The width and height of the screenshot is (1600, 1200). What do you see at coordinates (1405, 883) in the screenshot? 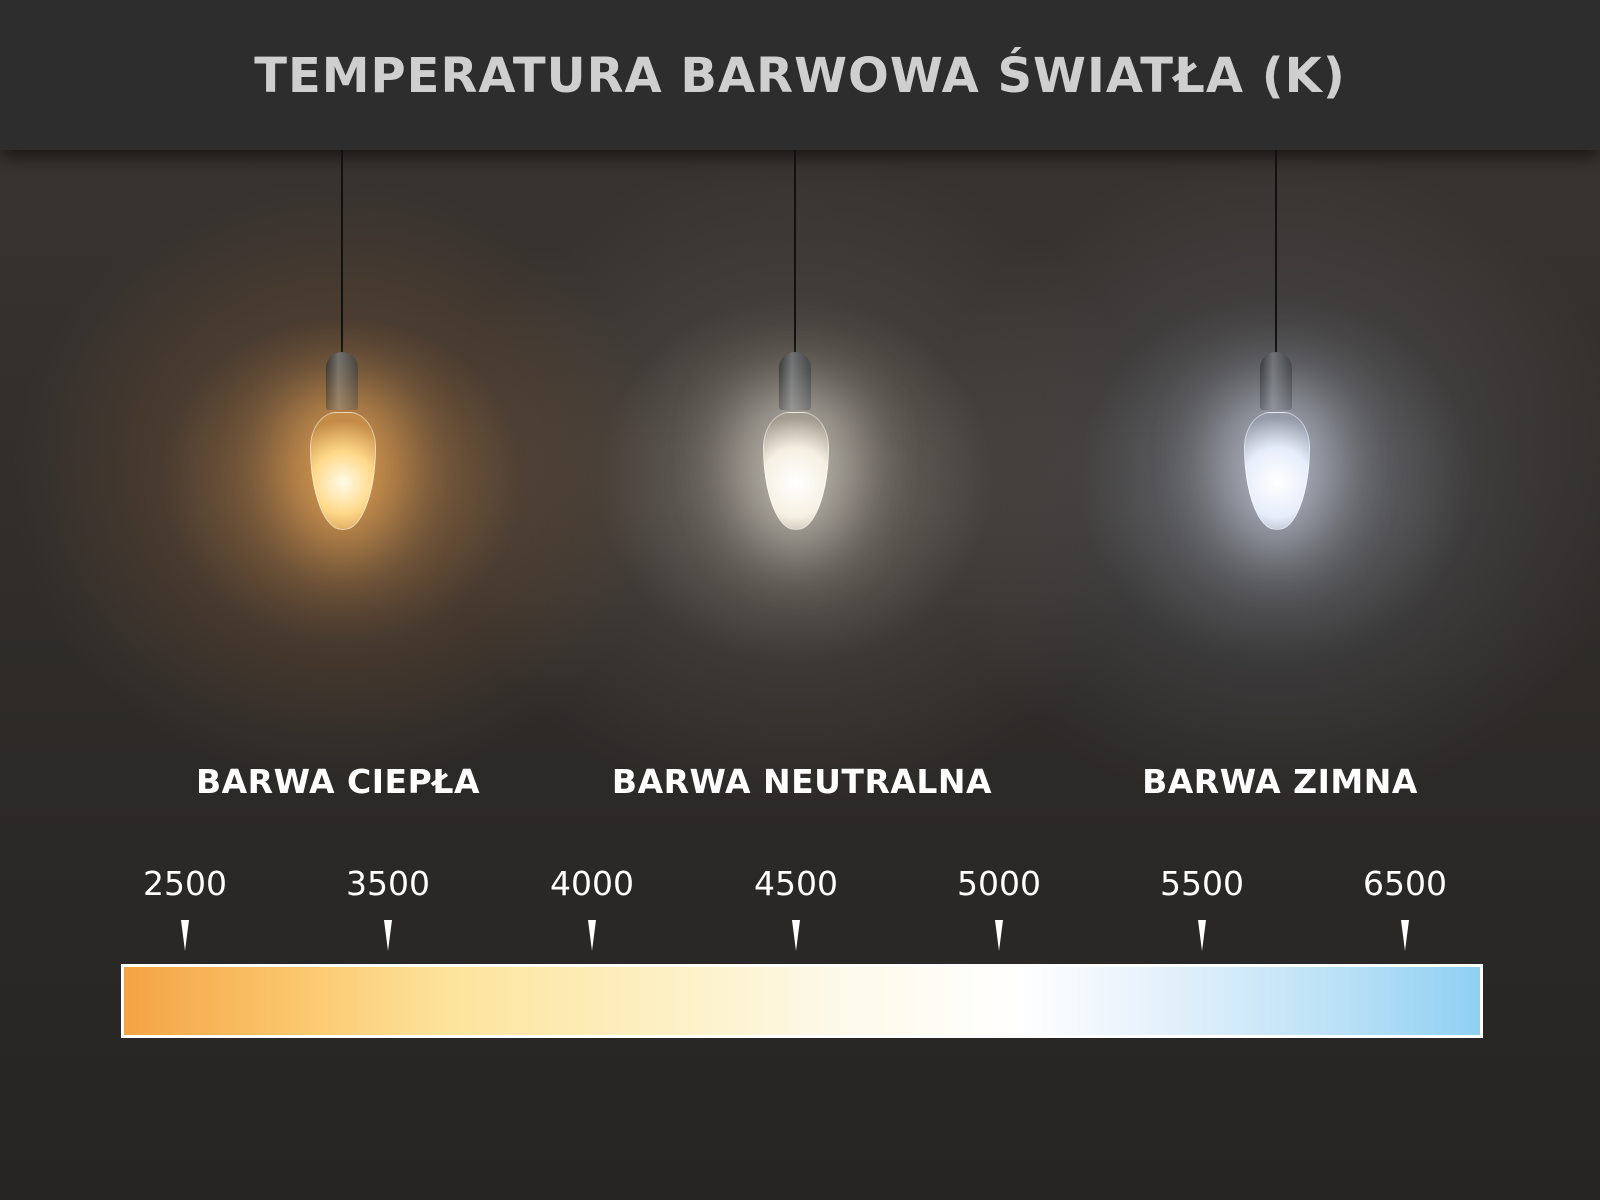
I see `tick-label: 6500` at bounding box center [1405, 883].